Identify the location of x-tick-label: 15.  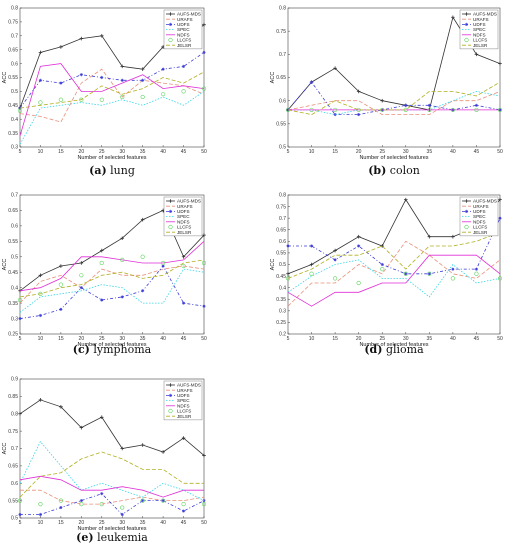
(61, 523).